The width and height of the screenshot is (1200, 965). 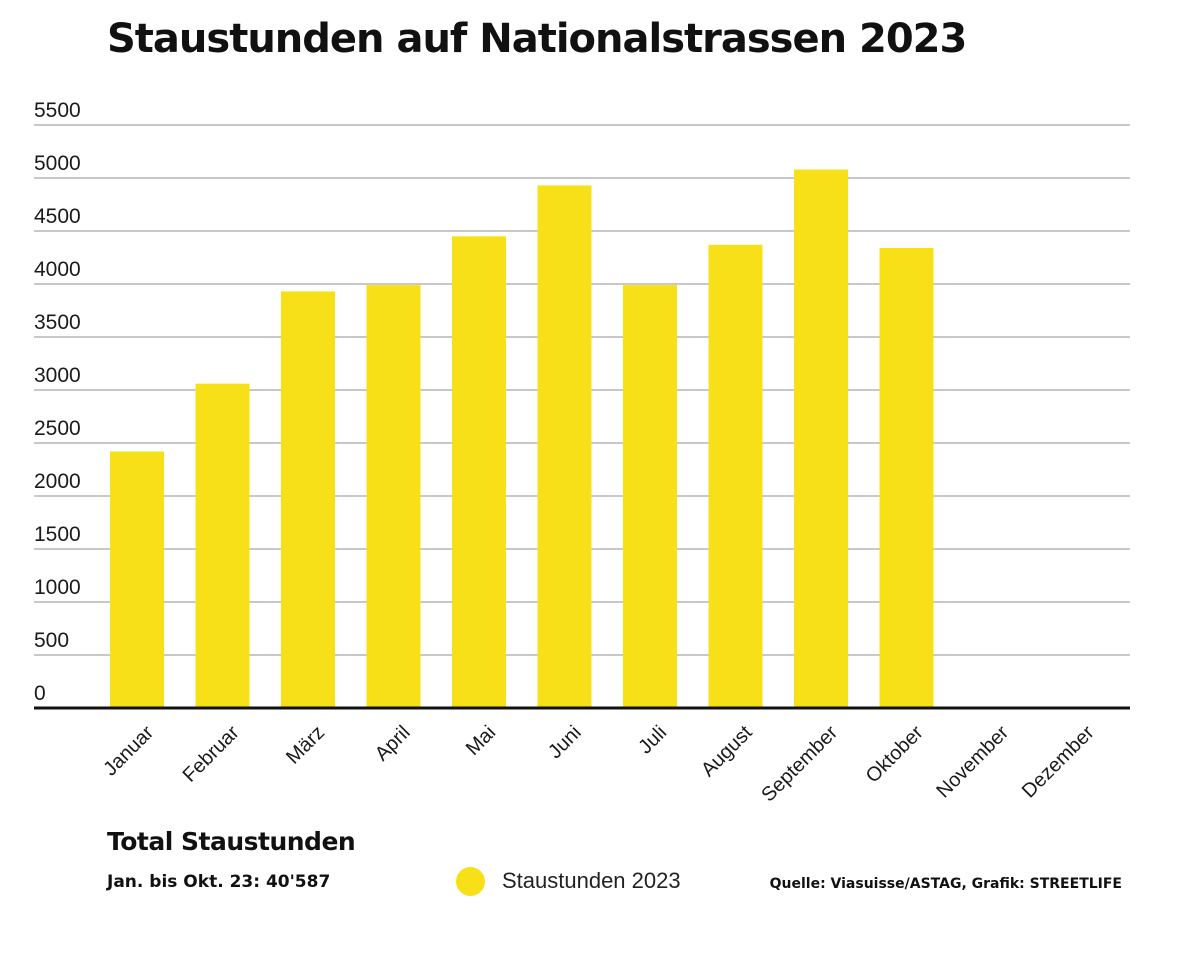 What do you see at coordinates (211, 753) in the screenshot?
I see `x-tick-label: Februar` at bounding box center [211, 753].